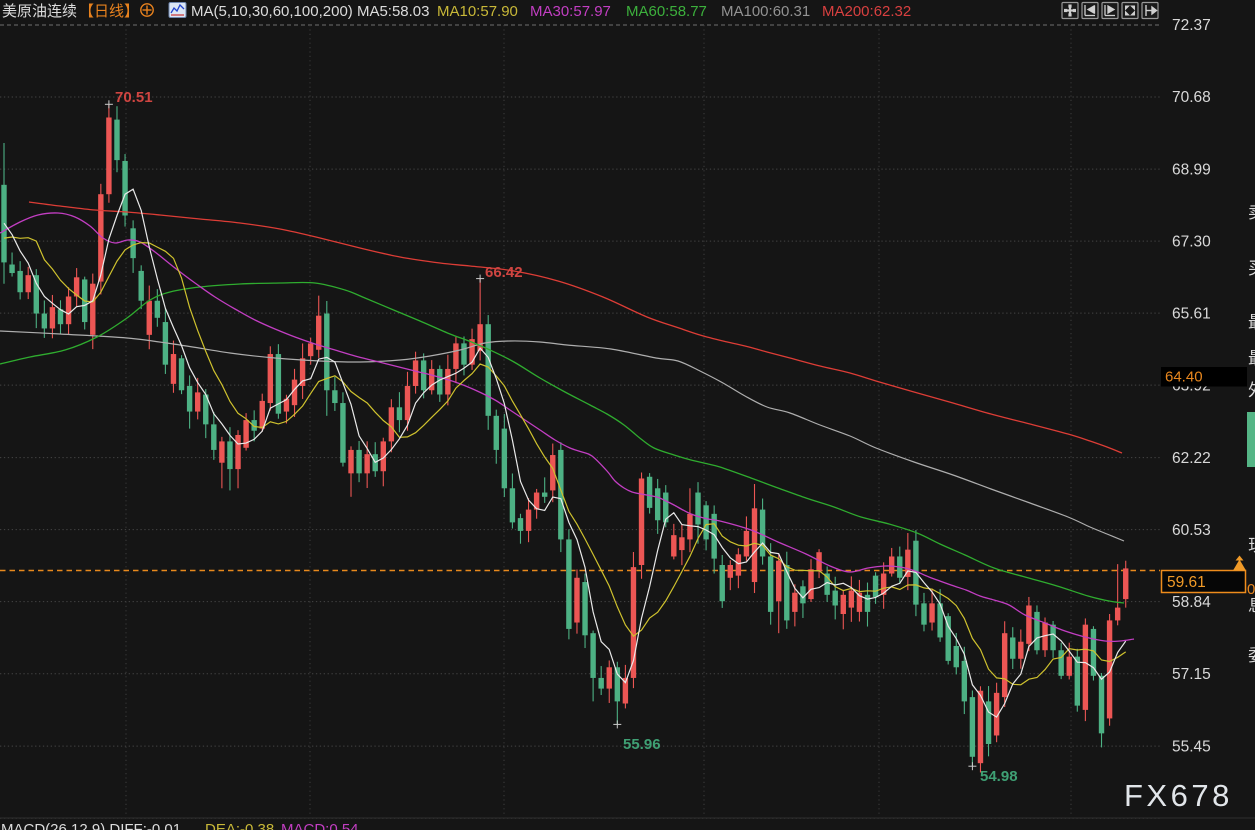 The image size is (1255, 830). Describe the element at coordinates (310, 11) in the screenshot. I see `svg-text:MA(5,10,30,60,100,200) MA5:58: MA(5,10,30,60,100,200) MA5:58.03` at that location.